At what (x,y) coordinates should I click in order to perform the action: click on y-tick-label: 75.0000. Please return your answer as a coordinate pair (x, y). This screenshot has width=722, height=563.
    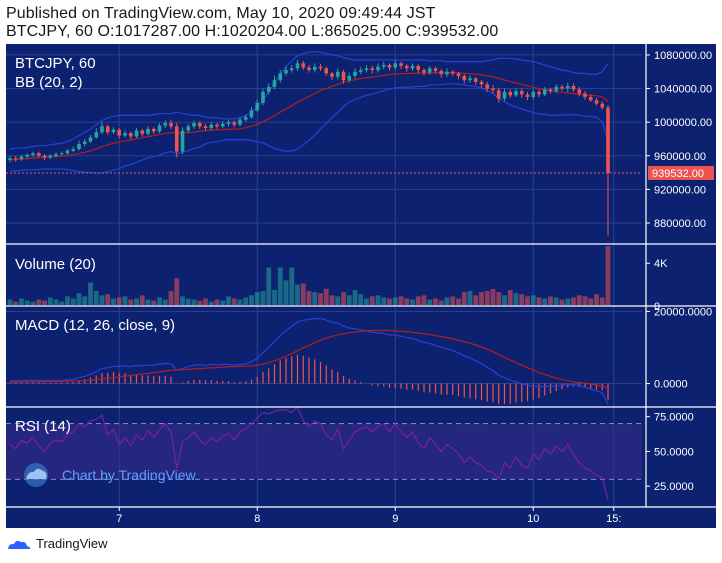
    Looking at the image, I should click on (674, 418).